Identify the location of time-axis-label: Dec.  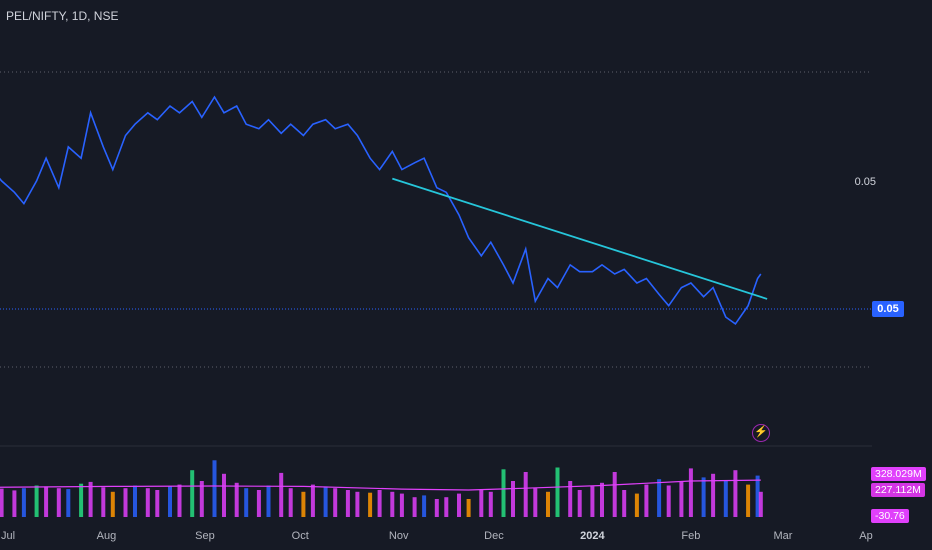
(494, 536).